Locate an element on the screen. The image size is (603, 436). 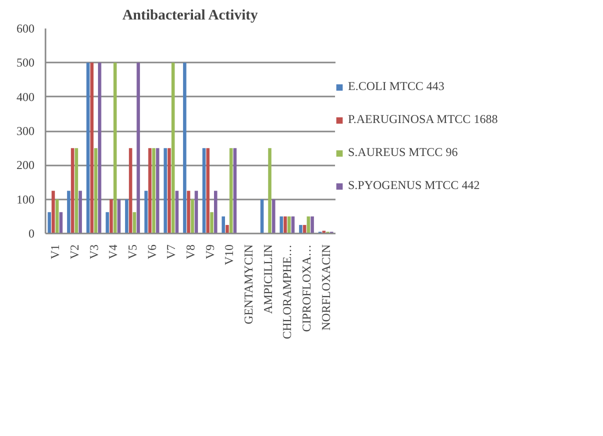
y-tick-label: 500 is located at coordinates (25, 63).